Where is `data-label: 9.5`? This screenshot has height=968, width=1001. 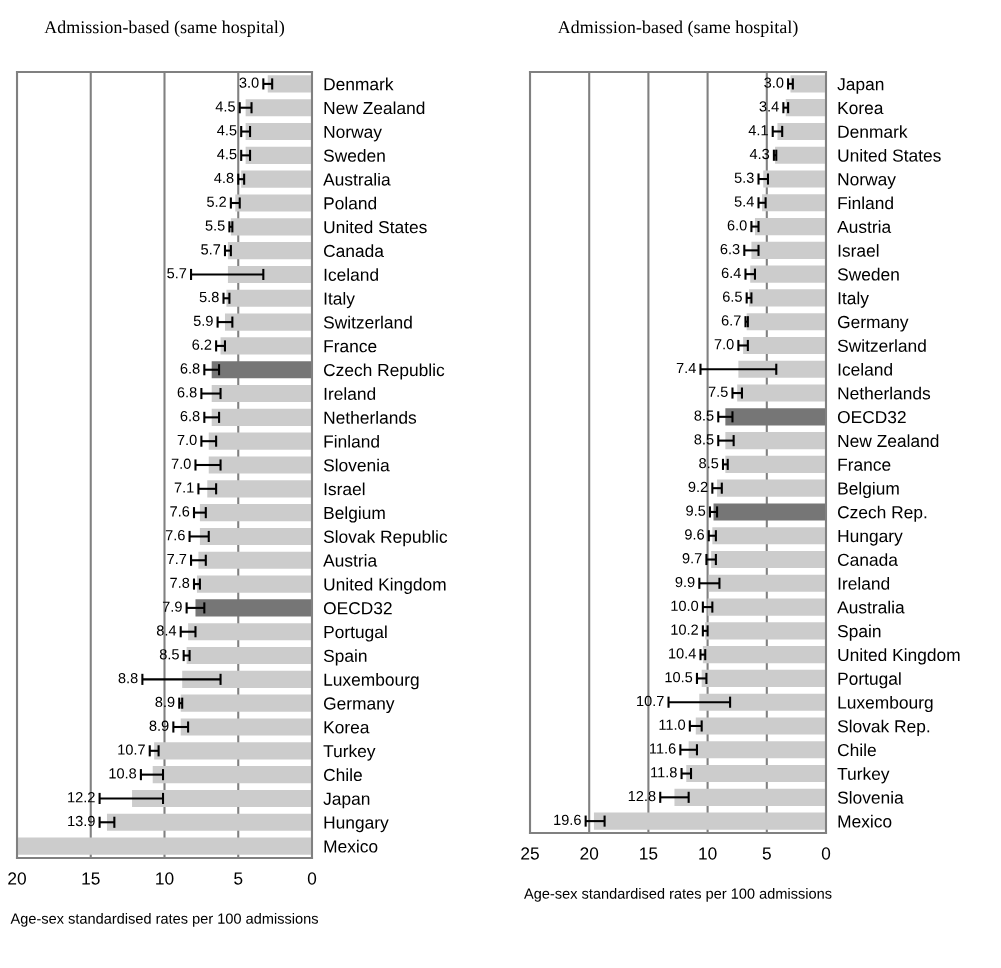
data-label: 9.5 is located at coordinates (696, 510).